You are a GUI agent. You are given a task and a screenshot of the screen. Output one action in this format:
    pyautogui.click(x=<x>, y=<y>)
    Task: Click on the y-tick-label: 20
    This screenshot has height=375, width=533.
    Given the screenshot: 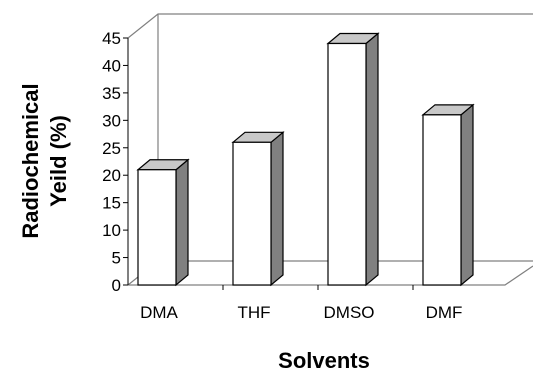 What is the action you would take?
    pyautogui.click(x=111, y=175)
    